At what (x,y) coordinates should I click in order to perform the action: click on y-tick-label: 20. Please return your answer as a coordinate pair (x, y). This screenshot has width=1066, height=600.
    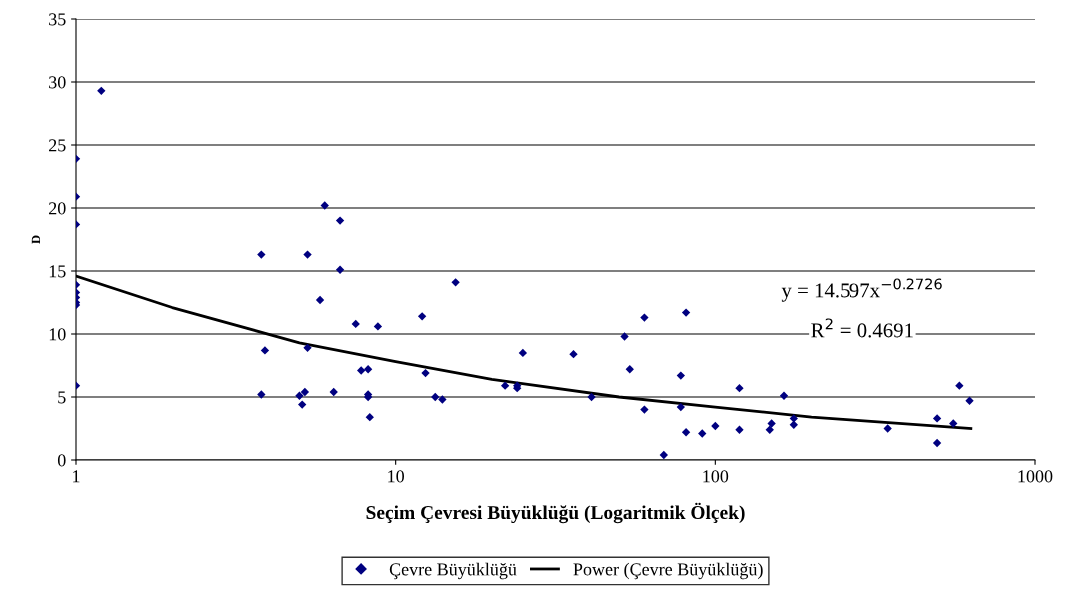
    Looking at the image, I should click on (57, 208).